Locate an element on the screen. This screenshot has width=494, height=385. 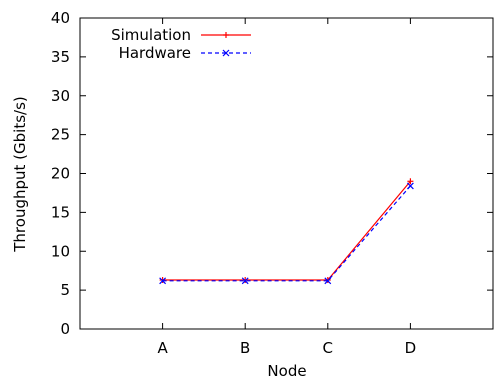
legend-marker-hardware is located at coordinates (226, 53).